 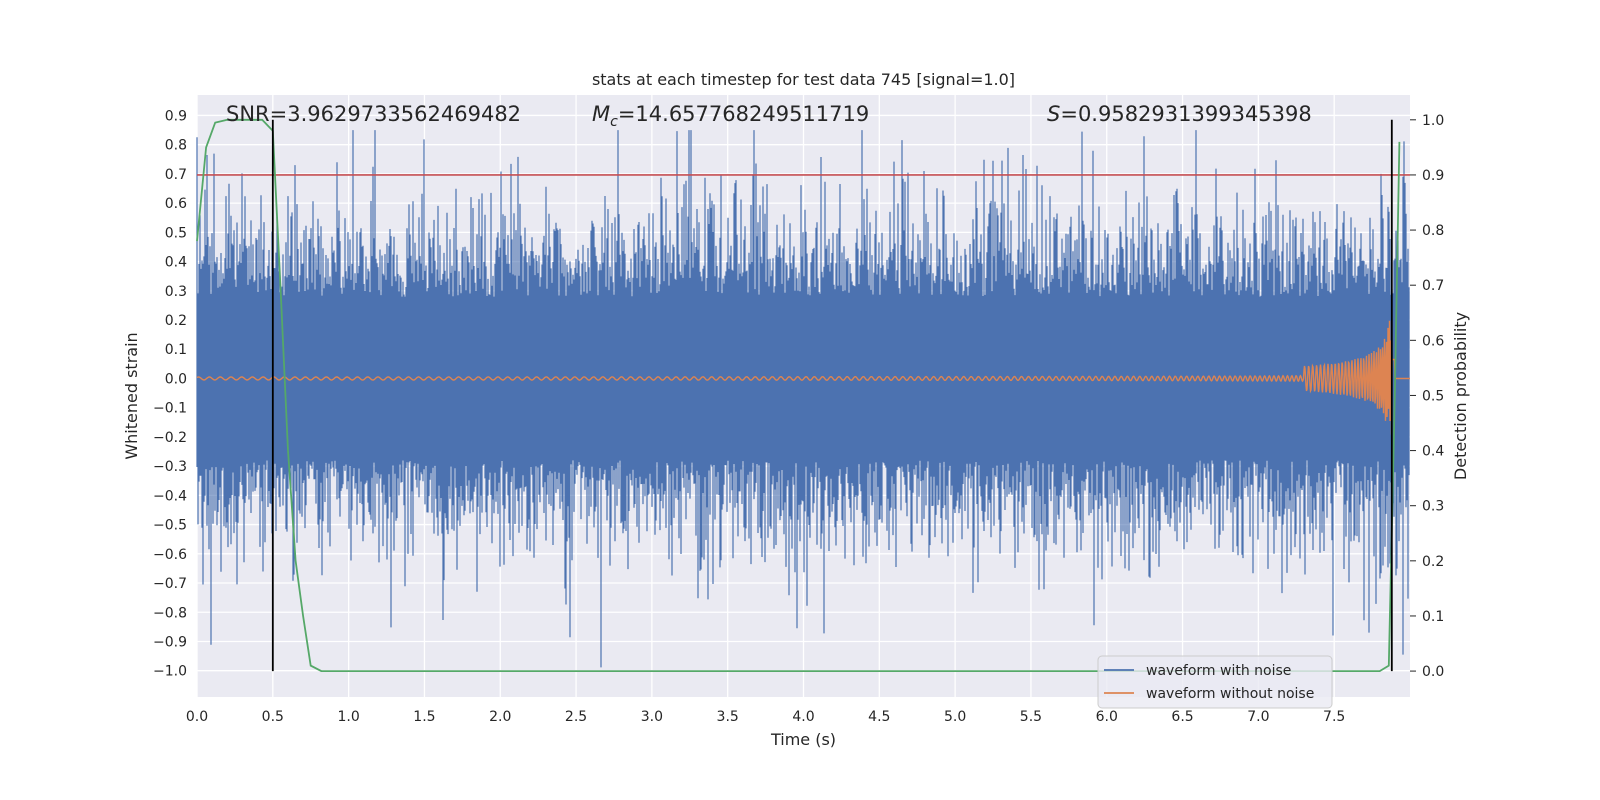 What do you see at coordinates (1218, 671) in the screenshot?
I see `legend-entry-label: waveform with noise` at bounding box center [1218, 671].